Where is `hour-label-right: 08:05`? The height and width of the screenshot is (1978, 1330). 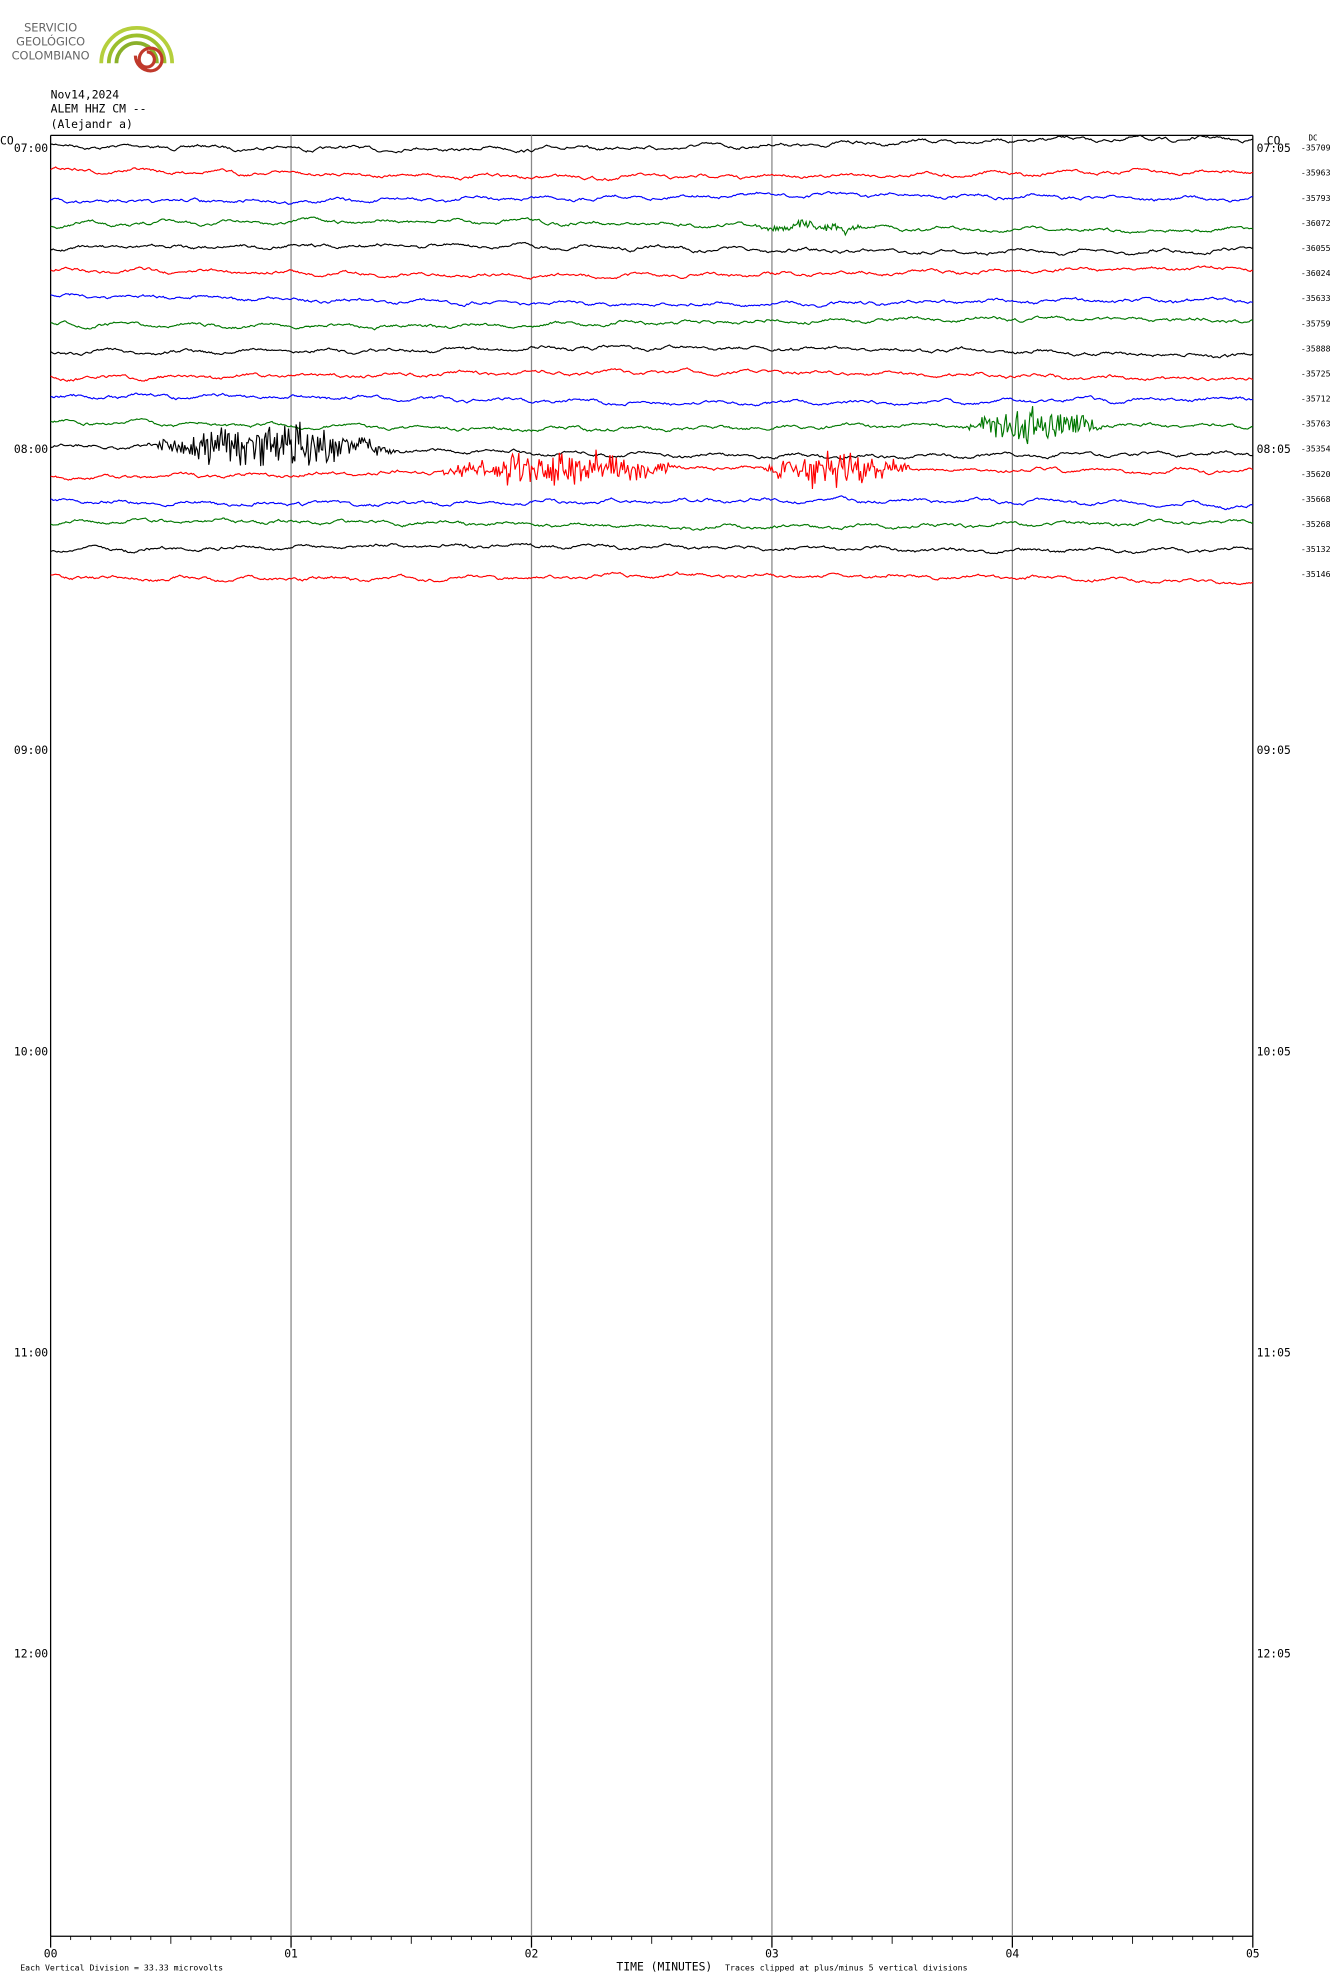 hour-label-right: 08:05 is located at coordinates (1274, 449).